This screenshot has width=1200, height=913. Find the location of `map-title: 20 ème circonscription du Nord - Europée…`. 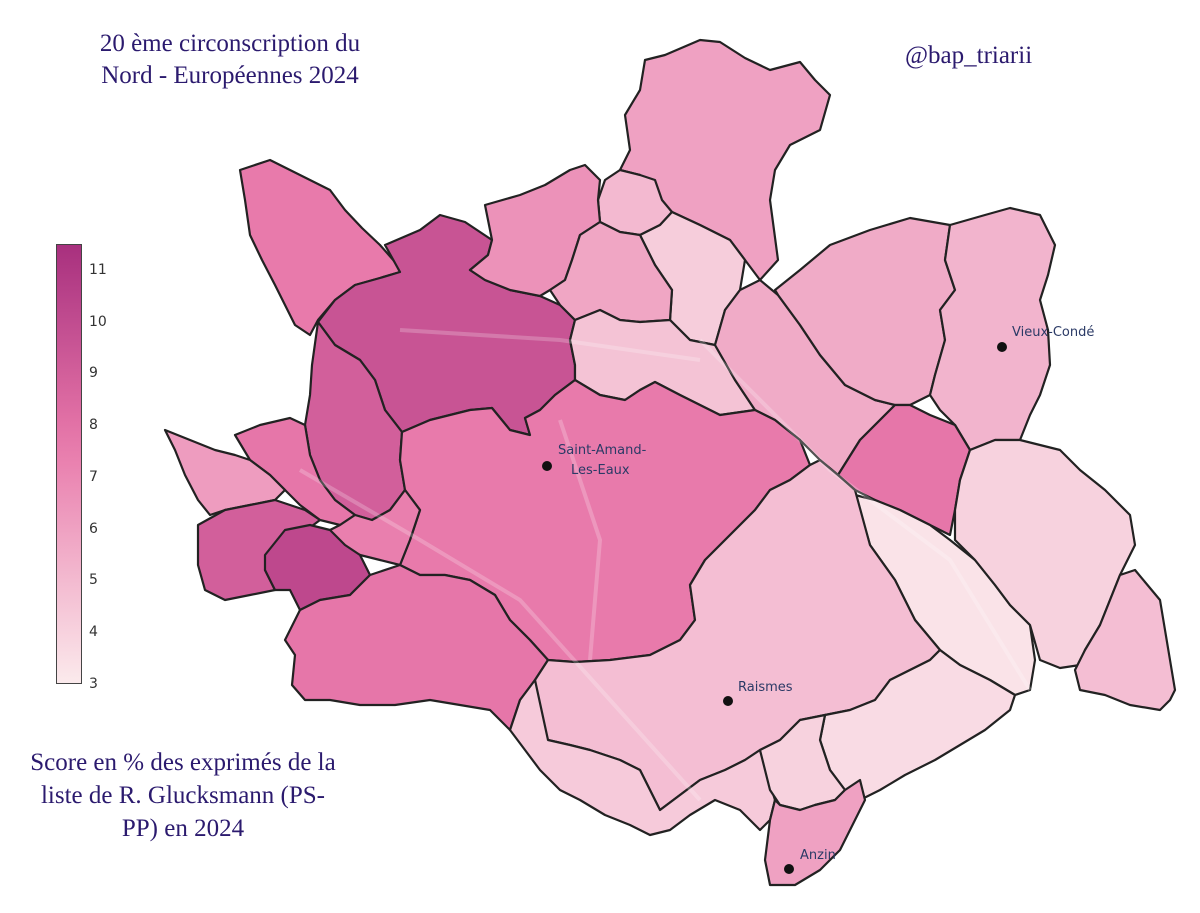

map-title: 20 ème circonscription du Nord - Europée… is located at coordinates (230, 60).